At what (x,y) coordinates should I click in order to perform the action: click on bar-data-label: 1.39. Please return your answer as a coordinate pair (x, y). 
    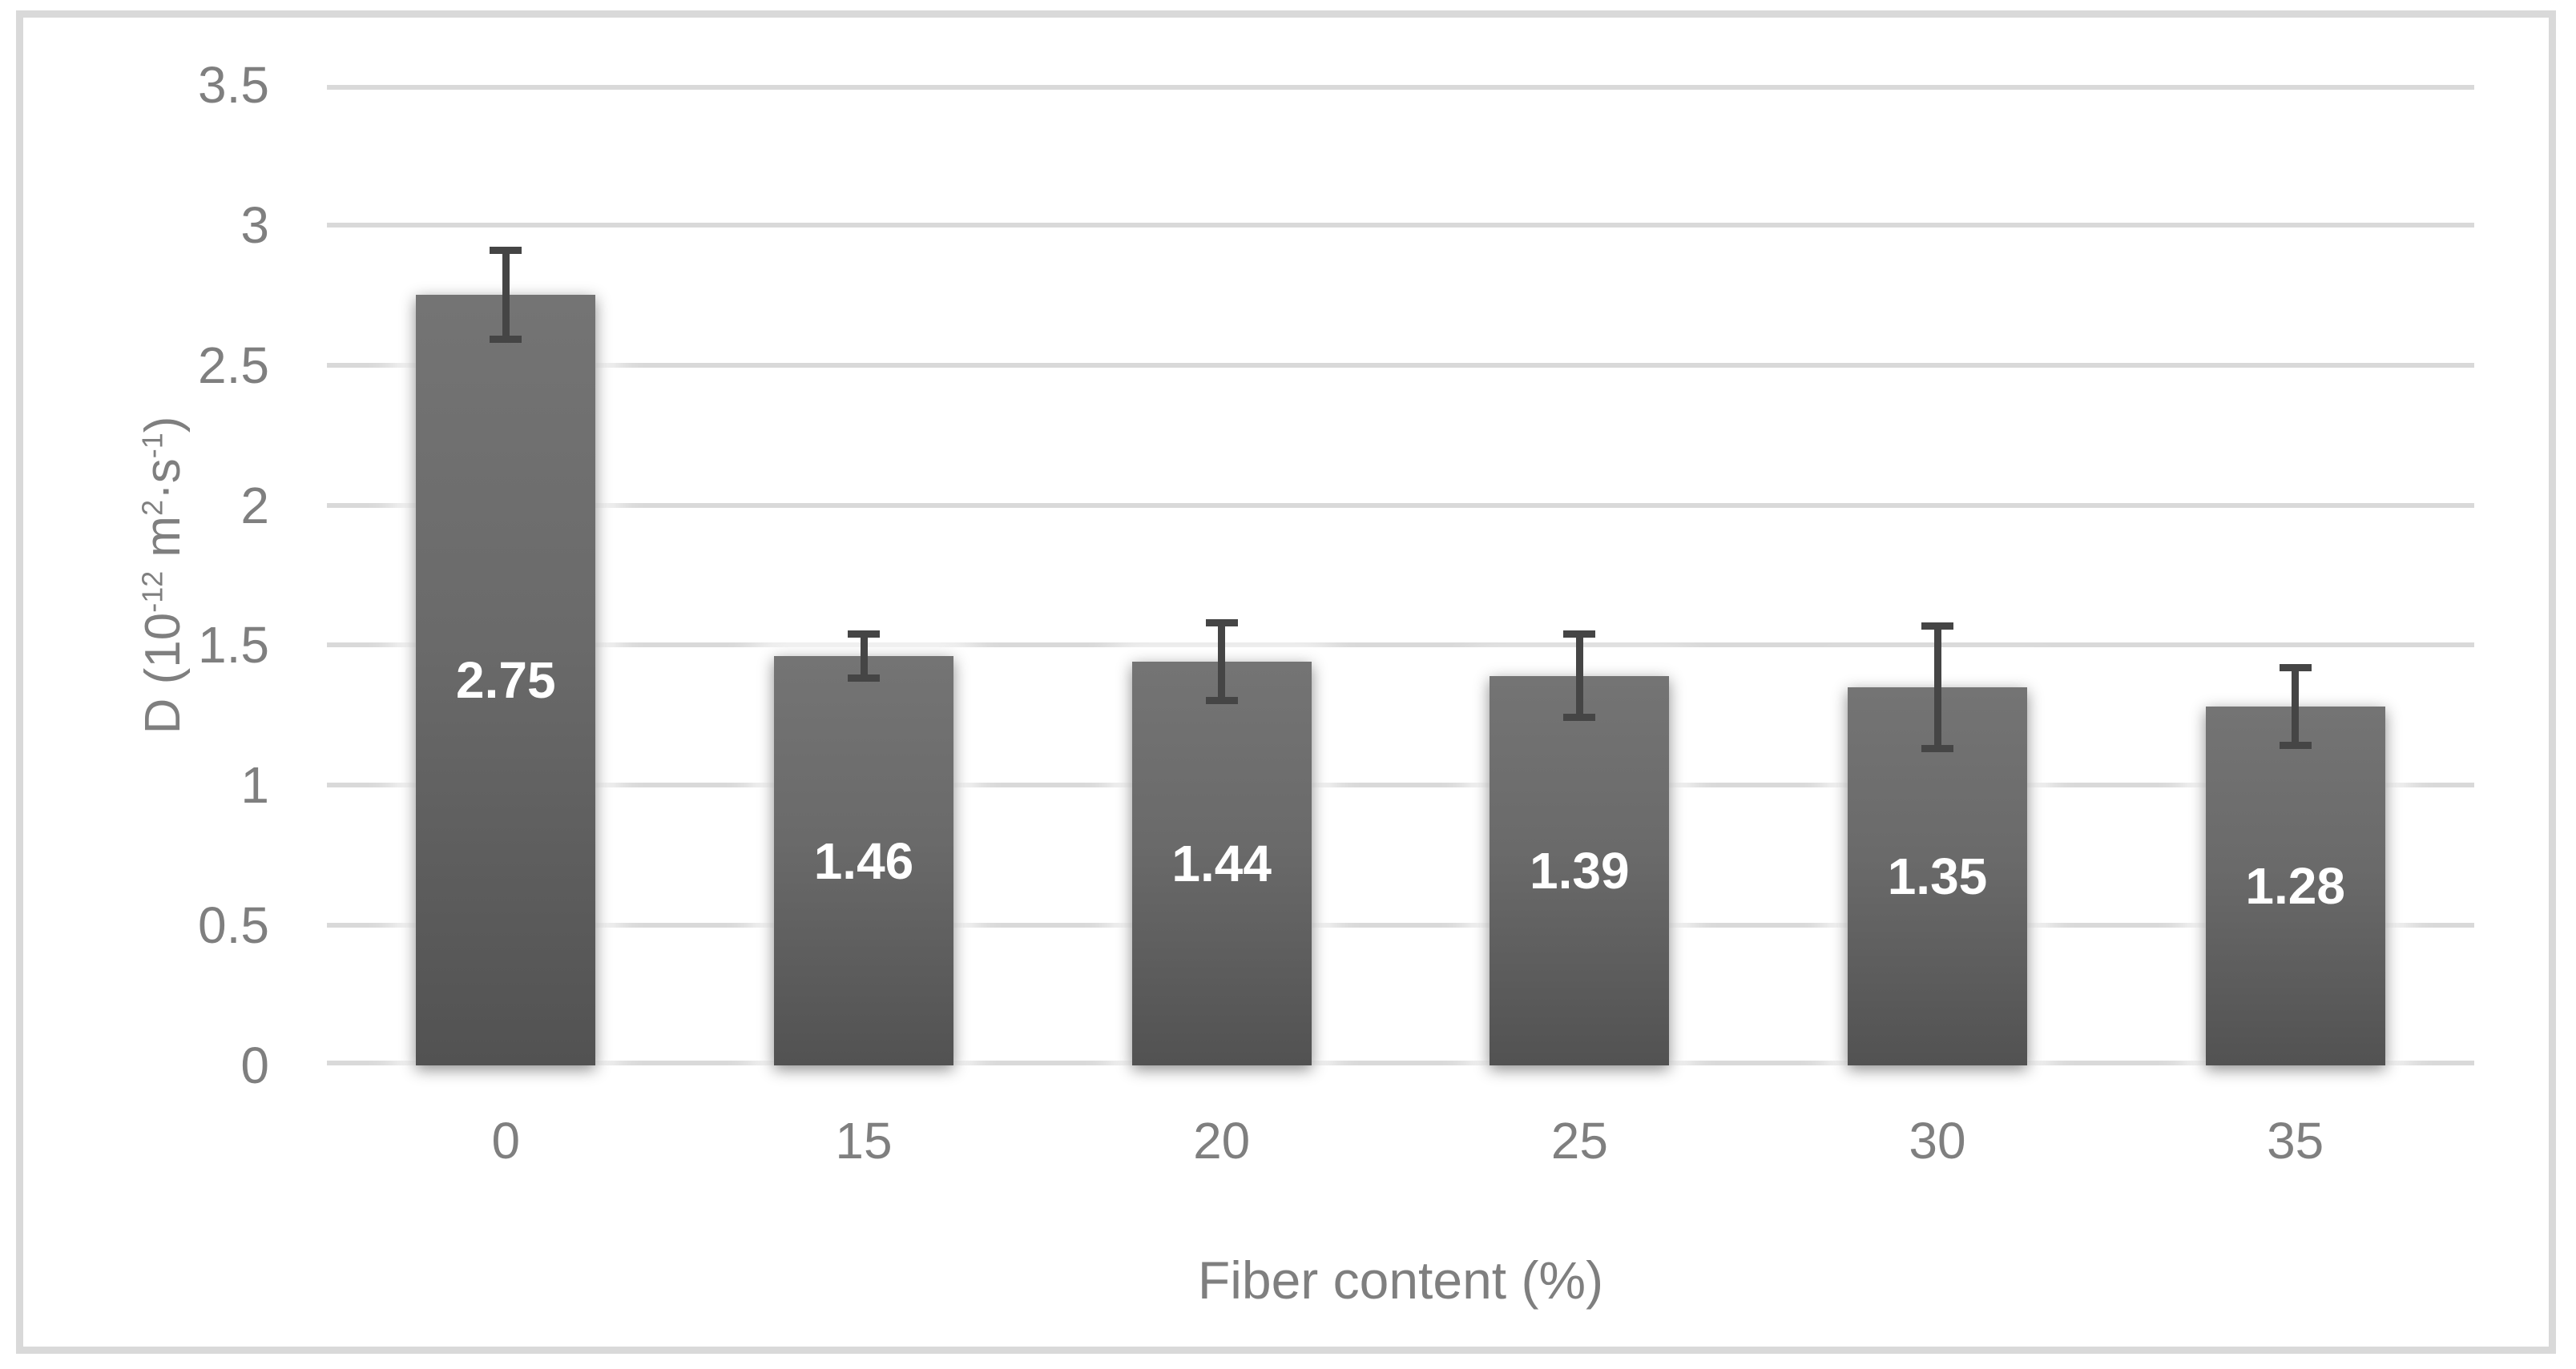
    Looking at the image, I should click on (1580, 871).